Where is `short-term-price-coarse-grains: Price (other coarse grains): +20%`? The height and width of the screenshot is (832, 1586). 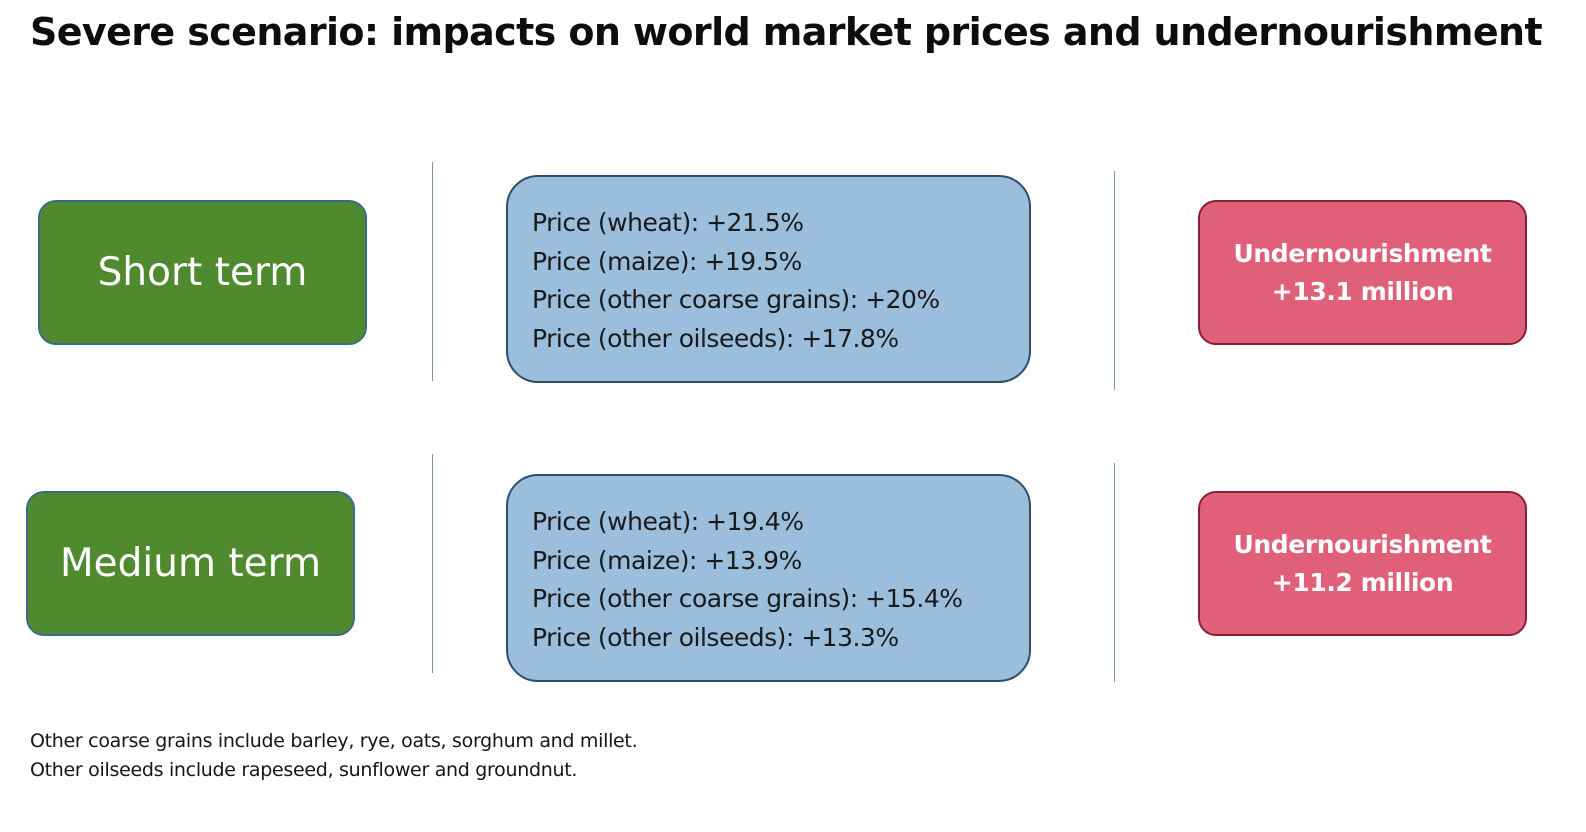
short-term-price-coarse-grains: Price (other coarse grains): +20% is located at coordinates (736, 299).